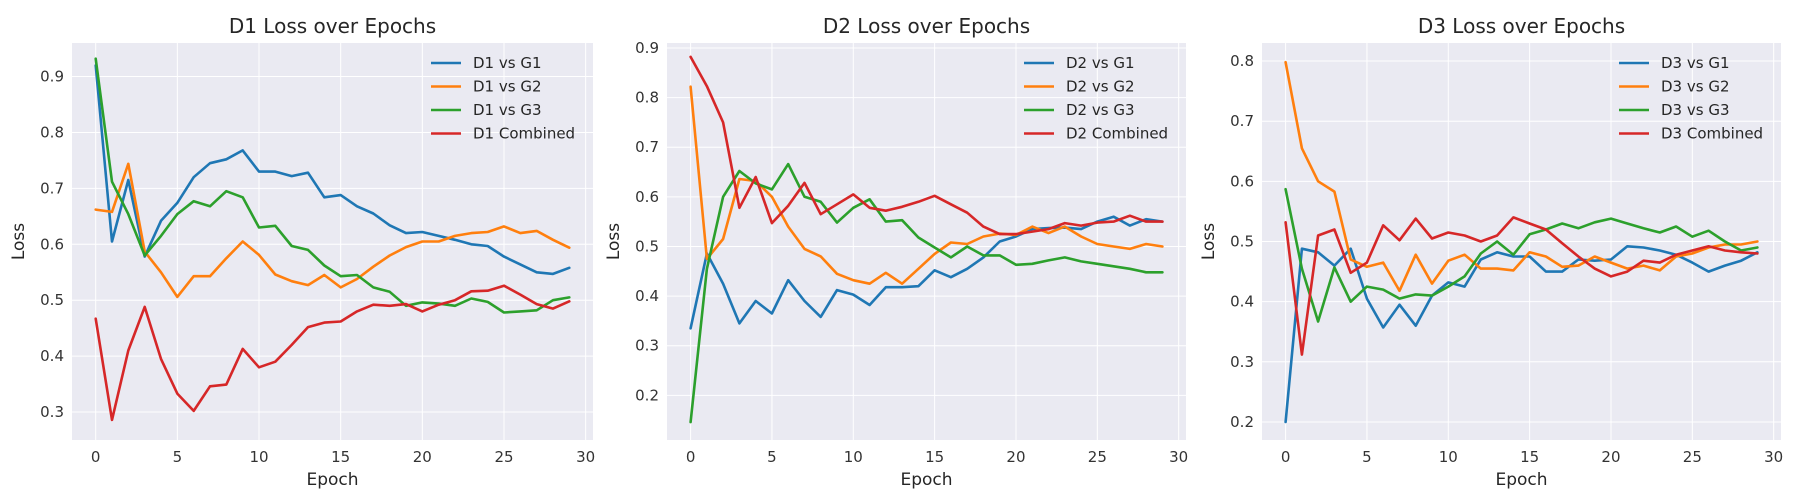 The width and height of the screenshot is (1800, 500). I want to click on legend-label: D3 vs G1, so click(1695, 63).